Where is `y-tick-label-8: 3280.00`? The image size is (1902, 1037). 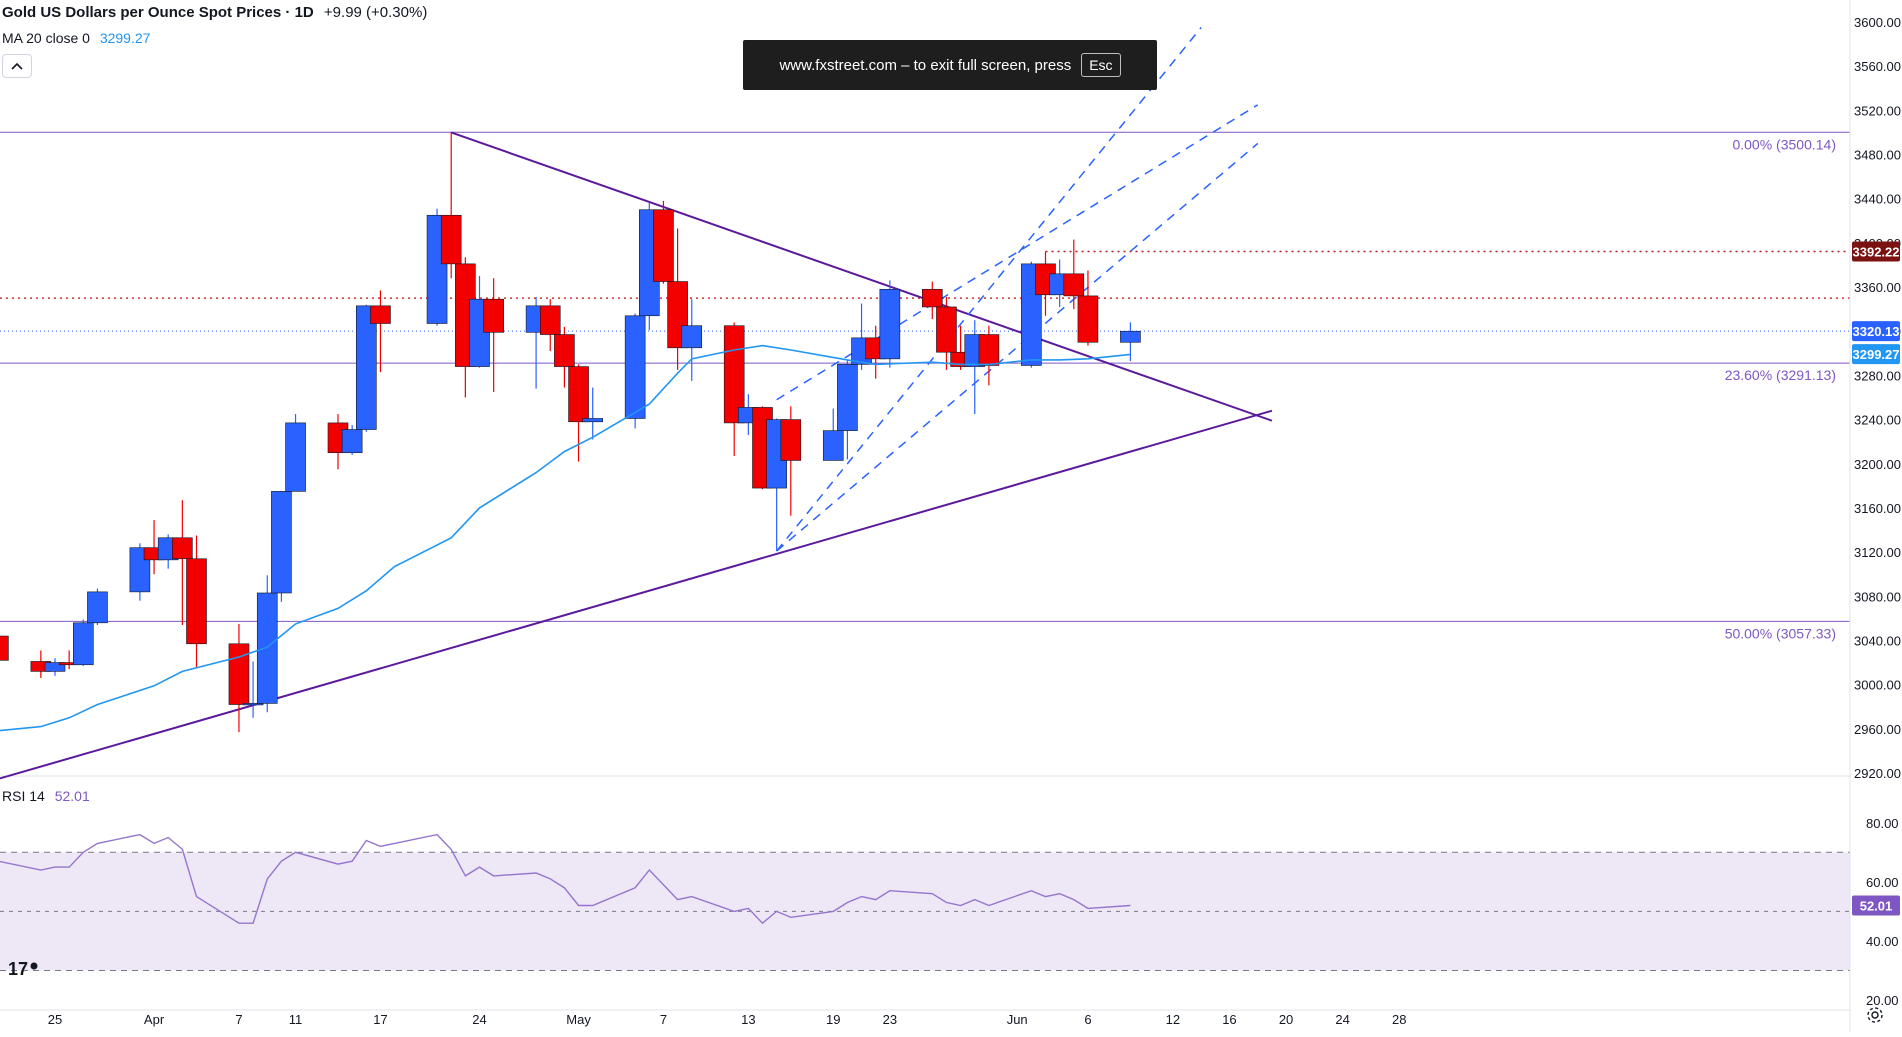 y-tick-label-8: 3280.00 is located at coordinates (1877, 375).